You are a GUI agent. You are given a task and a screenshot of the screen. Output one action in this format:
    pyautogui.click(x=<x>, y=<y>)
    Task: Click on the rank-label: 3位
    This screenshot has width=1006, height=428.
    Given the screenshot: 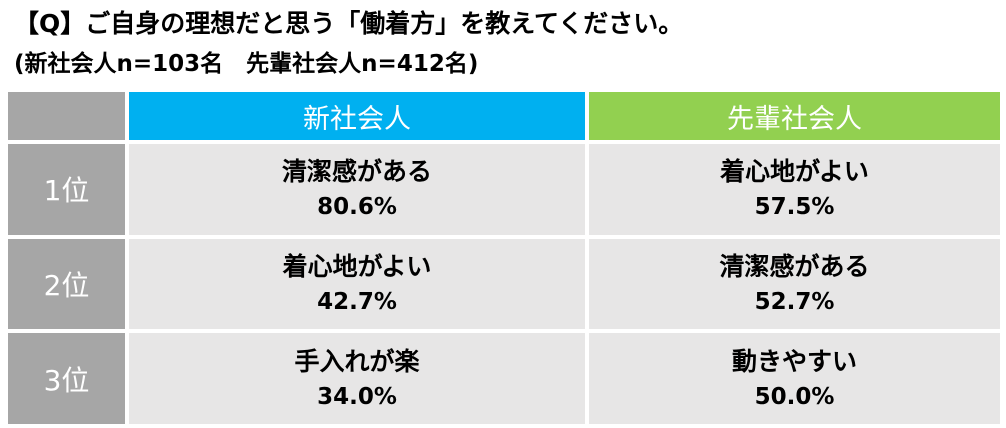 What is the action you would take?
    pyautogui.click(x=66, y=378)
    